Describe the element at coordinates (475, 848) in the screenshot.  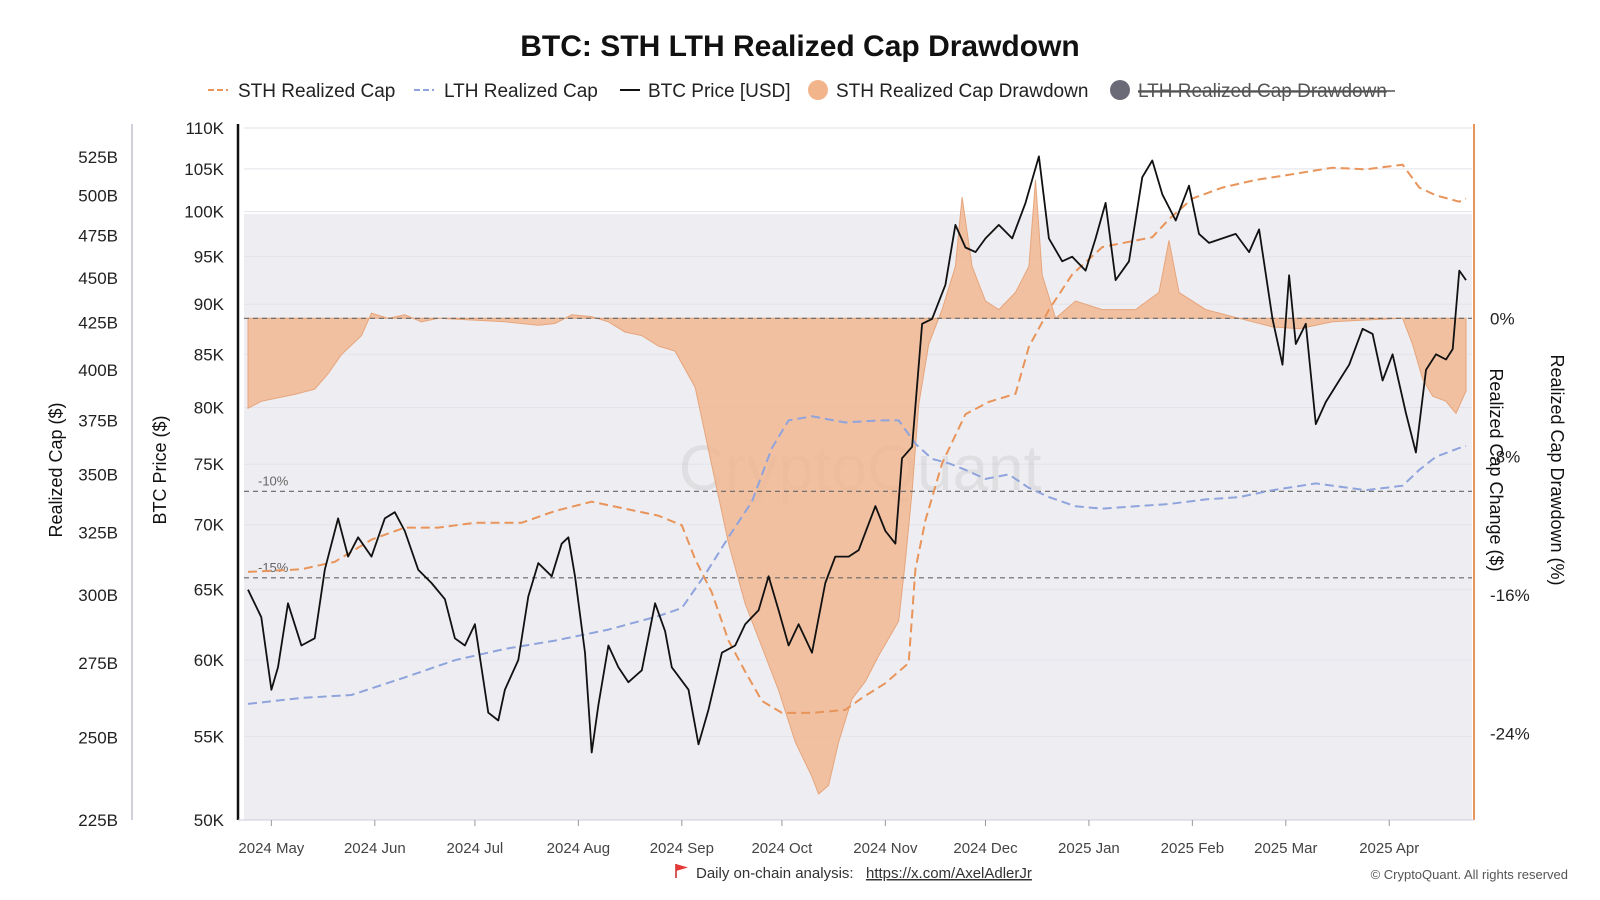
I see `x-tick-label: 2024 Jul` at that location.